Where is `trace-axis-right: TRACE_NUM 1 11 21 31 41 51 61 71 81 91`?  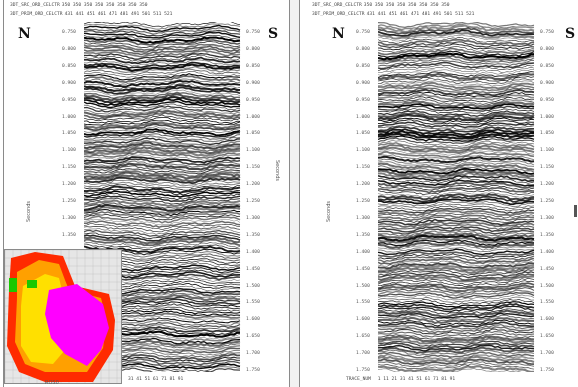
trace-axis-right: TRACE_NUM 1 11 21 31 41 51 61 71 81 91 is located at coordinates (401, 379).